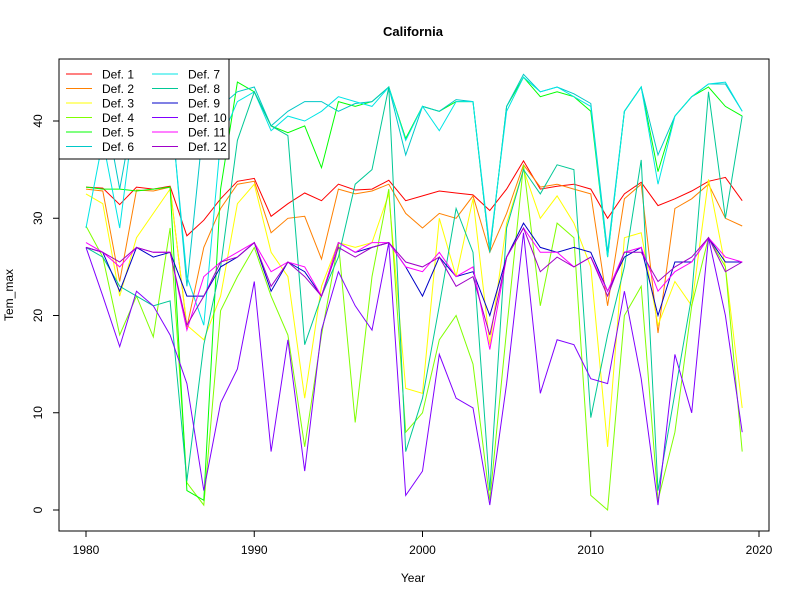 This screenshot has width=800, height=600. I want to click on legend-label-7: Def. 7, so click(204, 75).